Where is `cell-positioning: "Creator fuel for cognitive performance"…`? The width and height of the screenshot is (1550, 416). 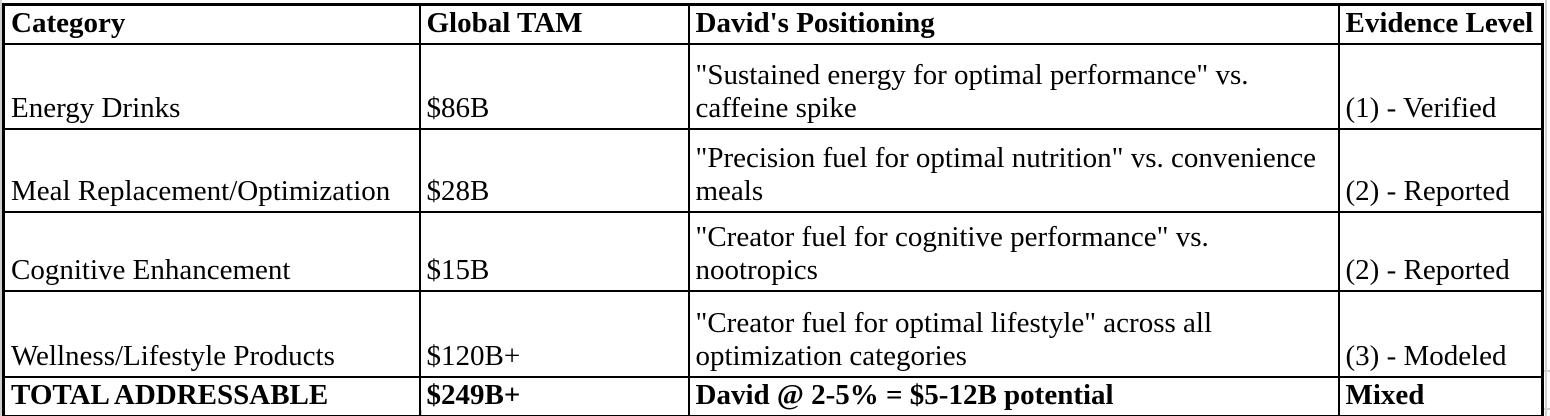 cell-positioning: "Creator fuel for cognitive performance"… is located at coordinates (1013, 251).